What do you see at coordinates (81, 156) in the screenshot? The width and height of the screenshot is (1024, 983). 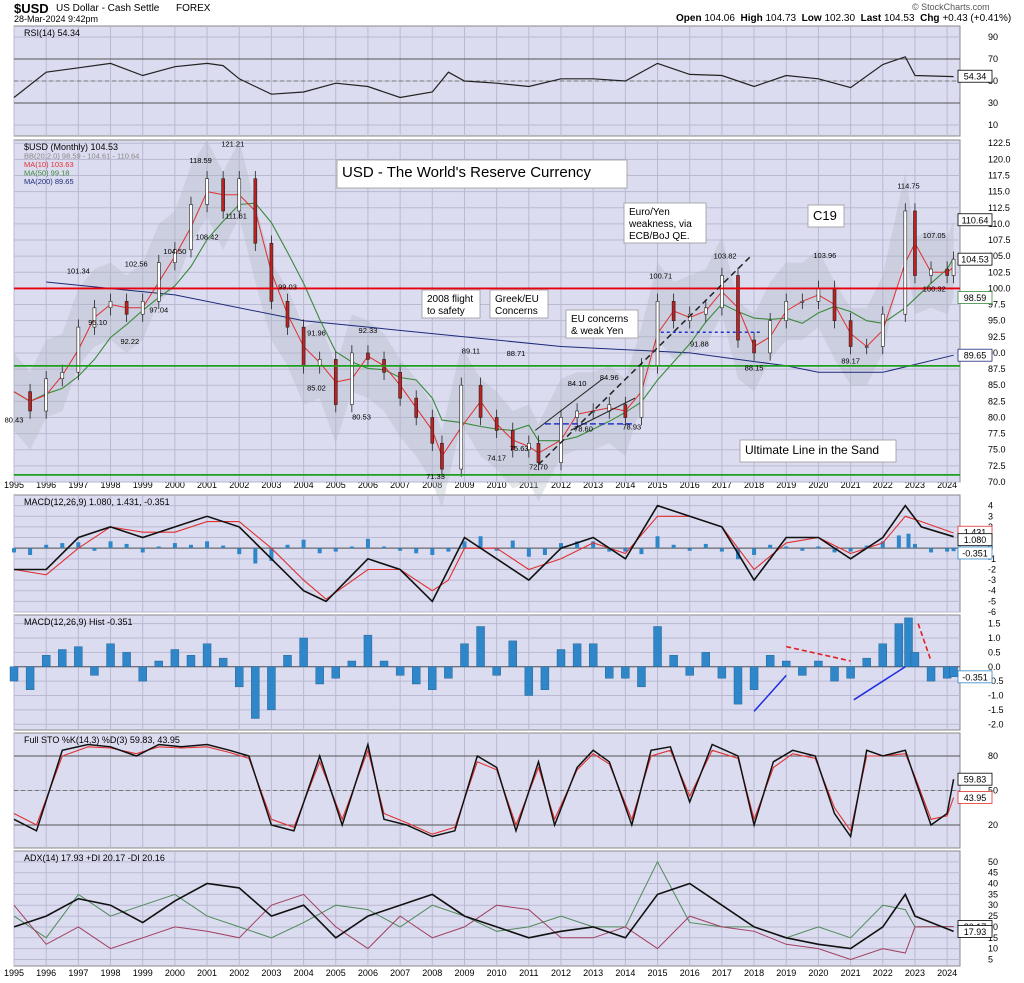 I see `price-legend: BB(20,2.0) 98.59 - 104.61 - 110.64` at bounding box center [81, 156].